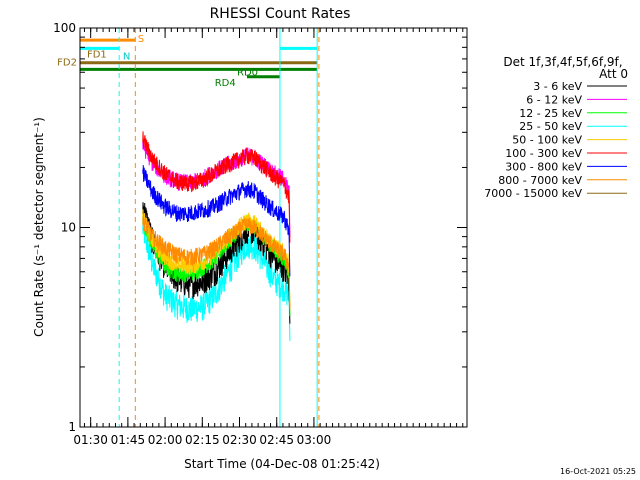 The height and width of the screenshot is (480, 640). What do you see at coordinates (554, 99) in the screenshot?
I see `legend-label: 6 - 12 keV` at bounding box center [554, 99].